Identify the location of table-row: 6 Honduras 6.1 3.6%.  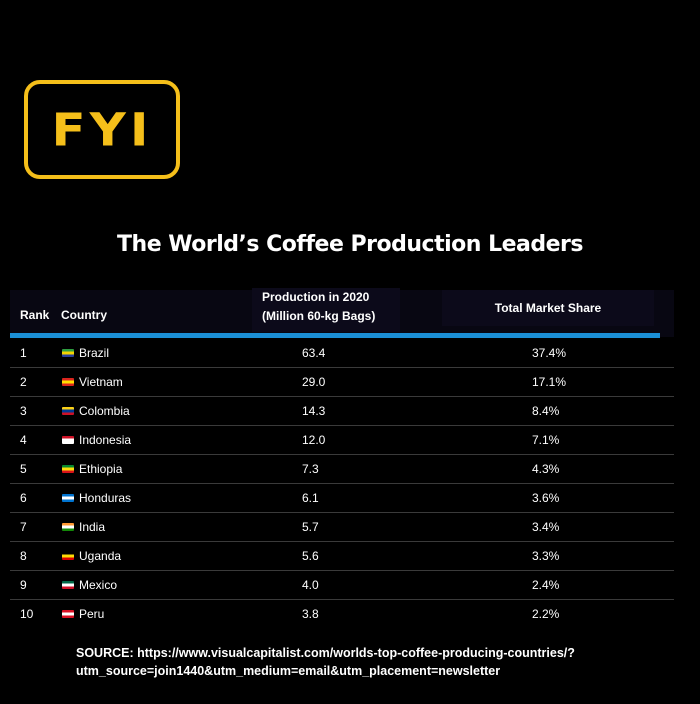
(342, 498).